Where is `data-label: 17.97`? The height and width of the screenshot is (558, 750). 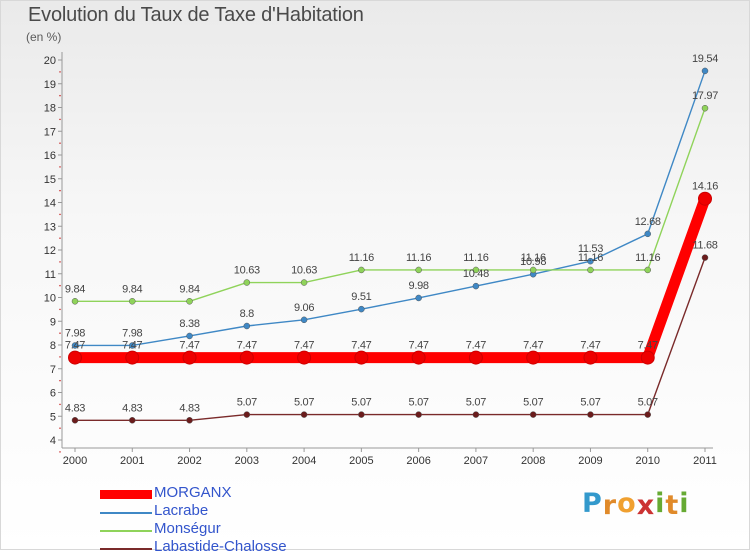
data-label: 17.97 is located at coordinates (705, 96).